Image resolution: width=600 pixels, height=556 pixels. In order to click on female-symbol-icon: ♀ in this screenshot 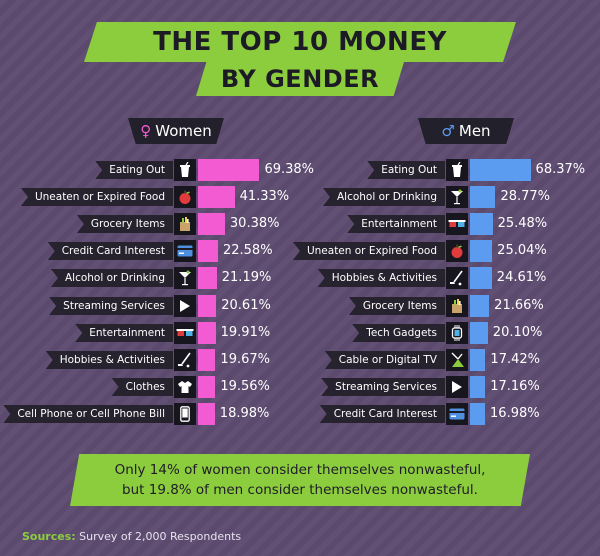, I will do `click(146, 131)`.